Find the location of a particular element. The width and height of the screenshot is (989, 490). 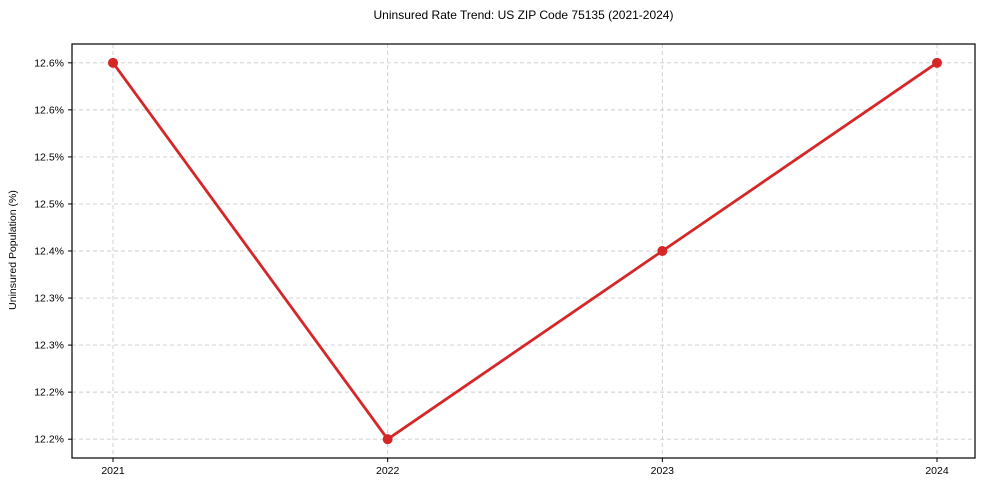

y-axis-label: Uninsured Population (%) is located at coordinates (13, 250).